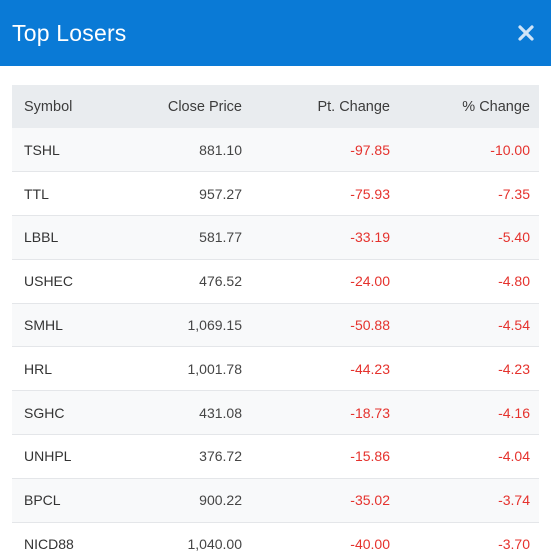 The width and height of the screenshot is (551, 559). I want to click on cell-close-price: 376.72, so click(220, 456).